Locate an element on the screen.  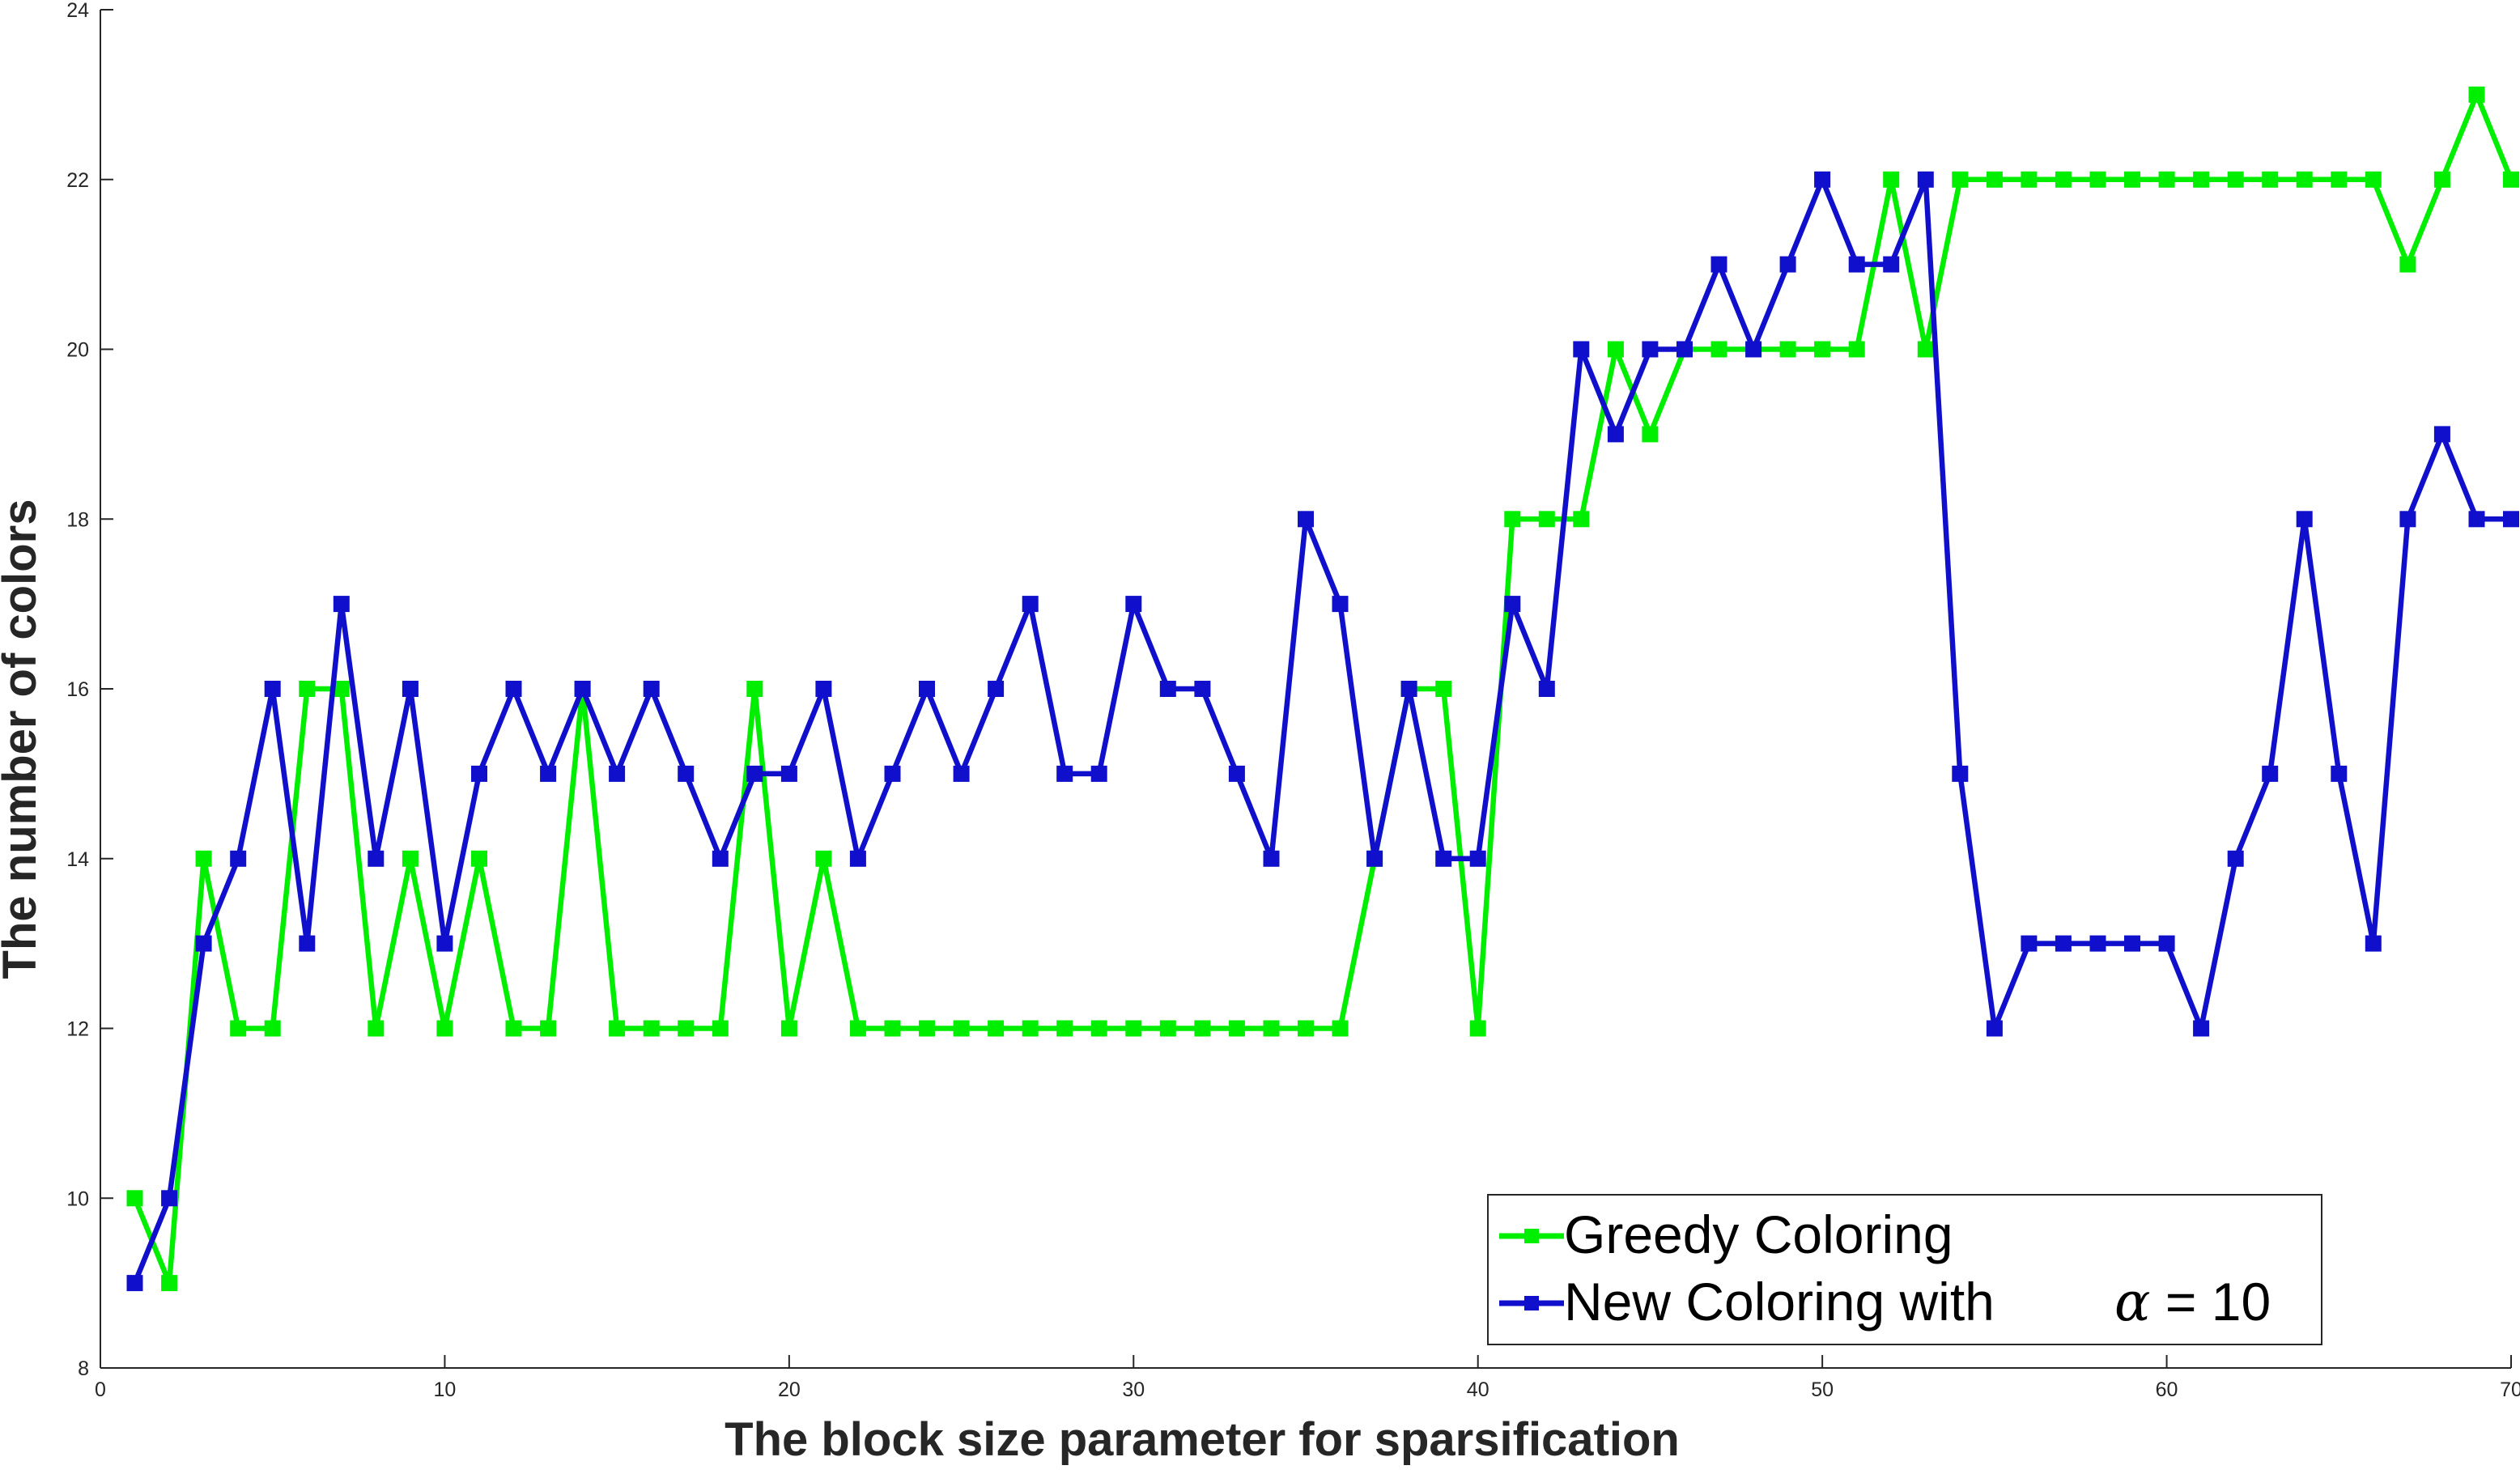
x-tick-label: 70 is located at coordinates (2510, 1389).